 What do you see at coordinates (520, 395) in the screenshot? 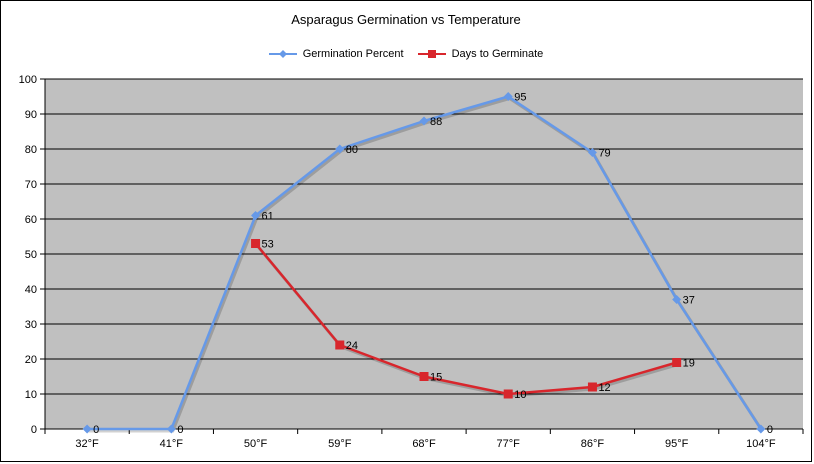
I see `data-label-days-to-germinate: 10` at bounding box center [520, 395].